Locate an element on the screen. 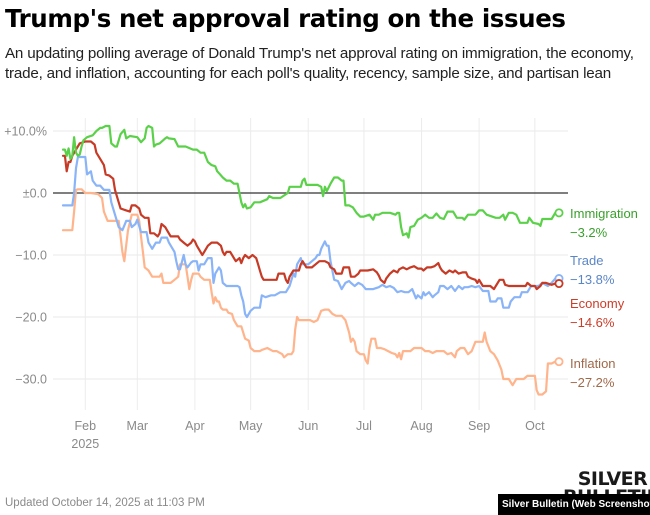 The height and width of the screenshot is (515, 650). x-axis-ticks: Feb 2025 Mar Apr May Jun Jul Aug Sep Oct is located at coordinates (308, 435).